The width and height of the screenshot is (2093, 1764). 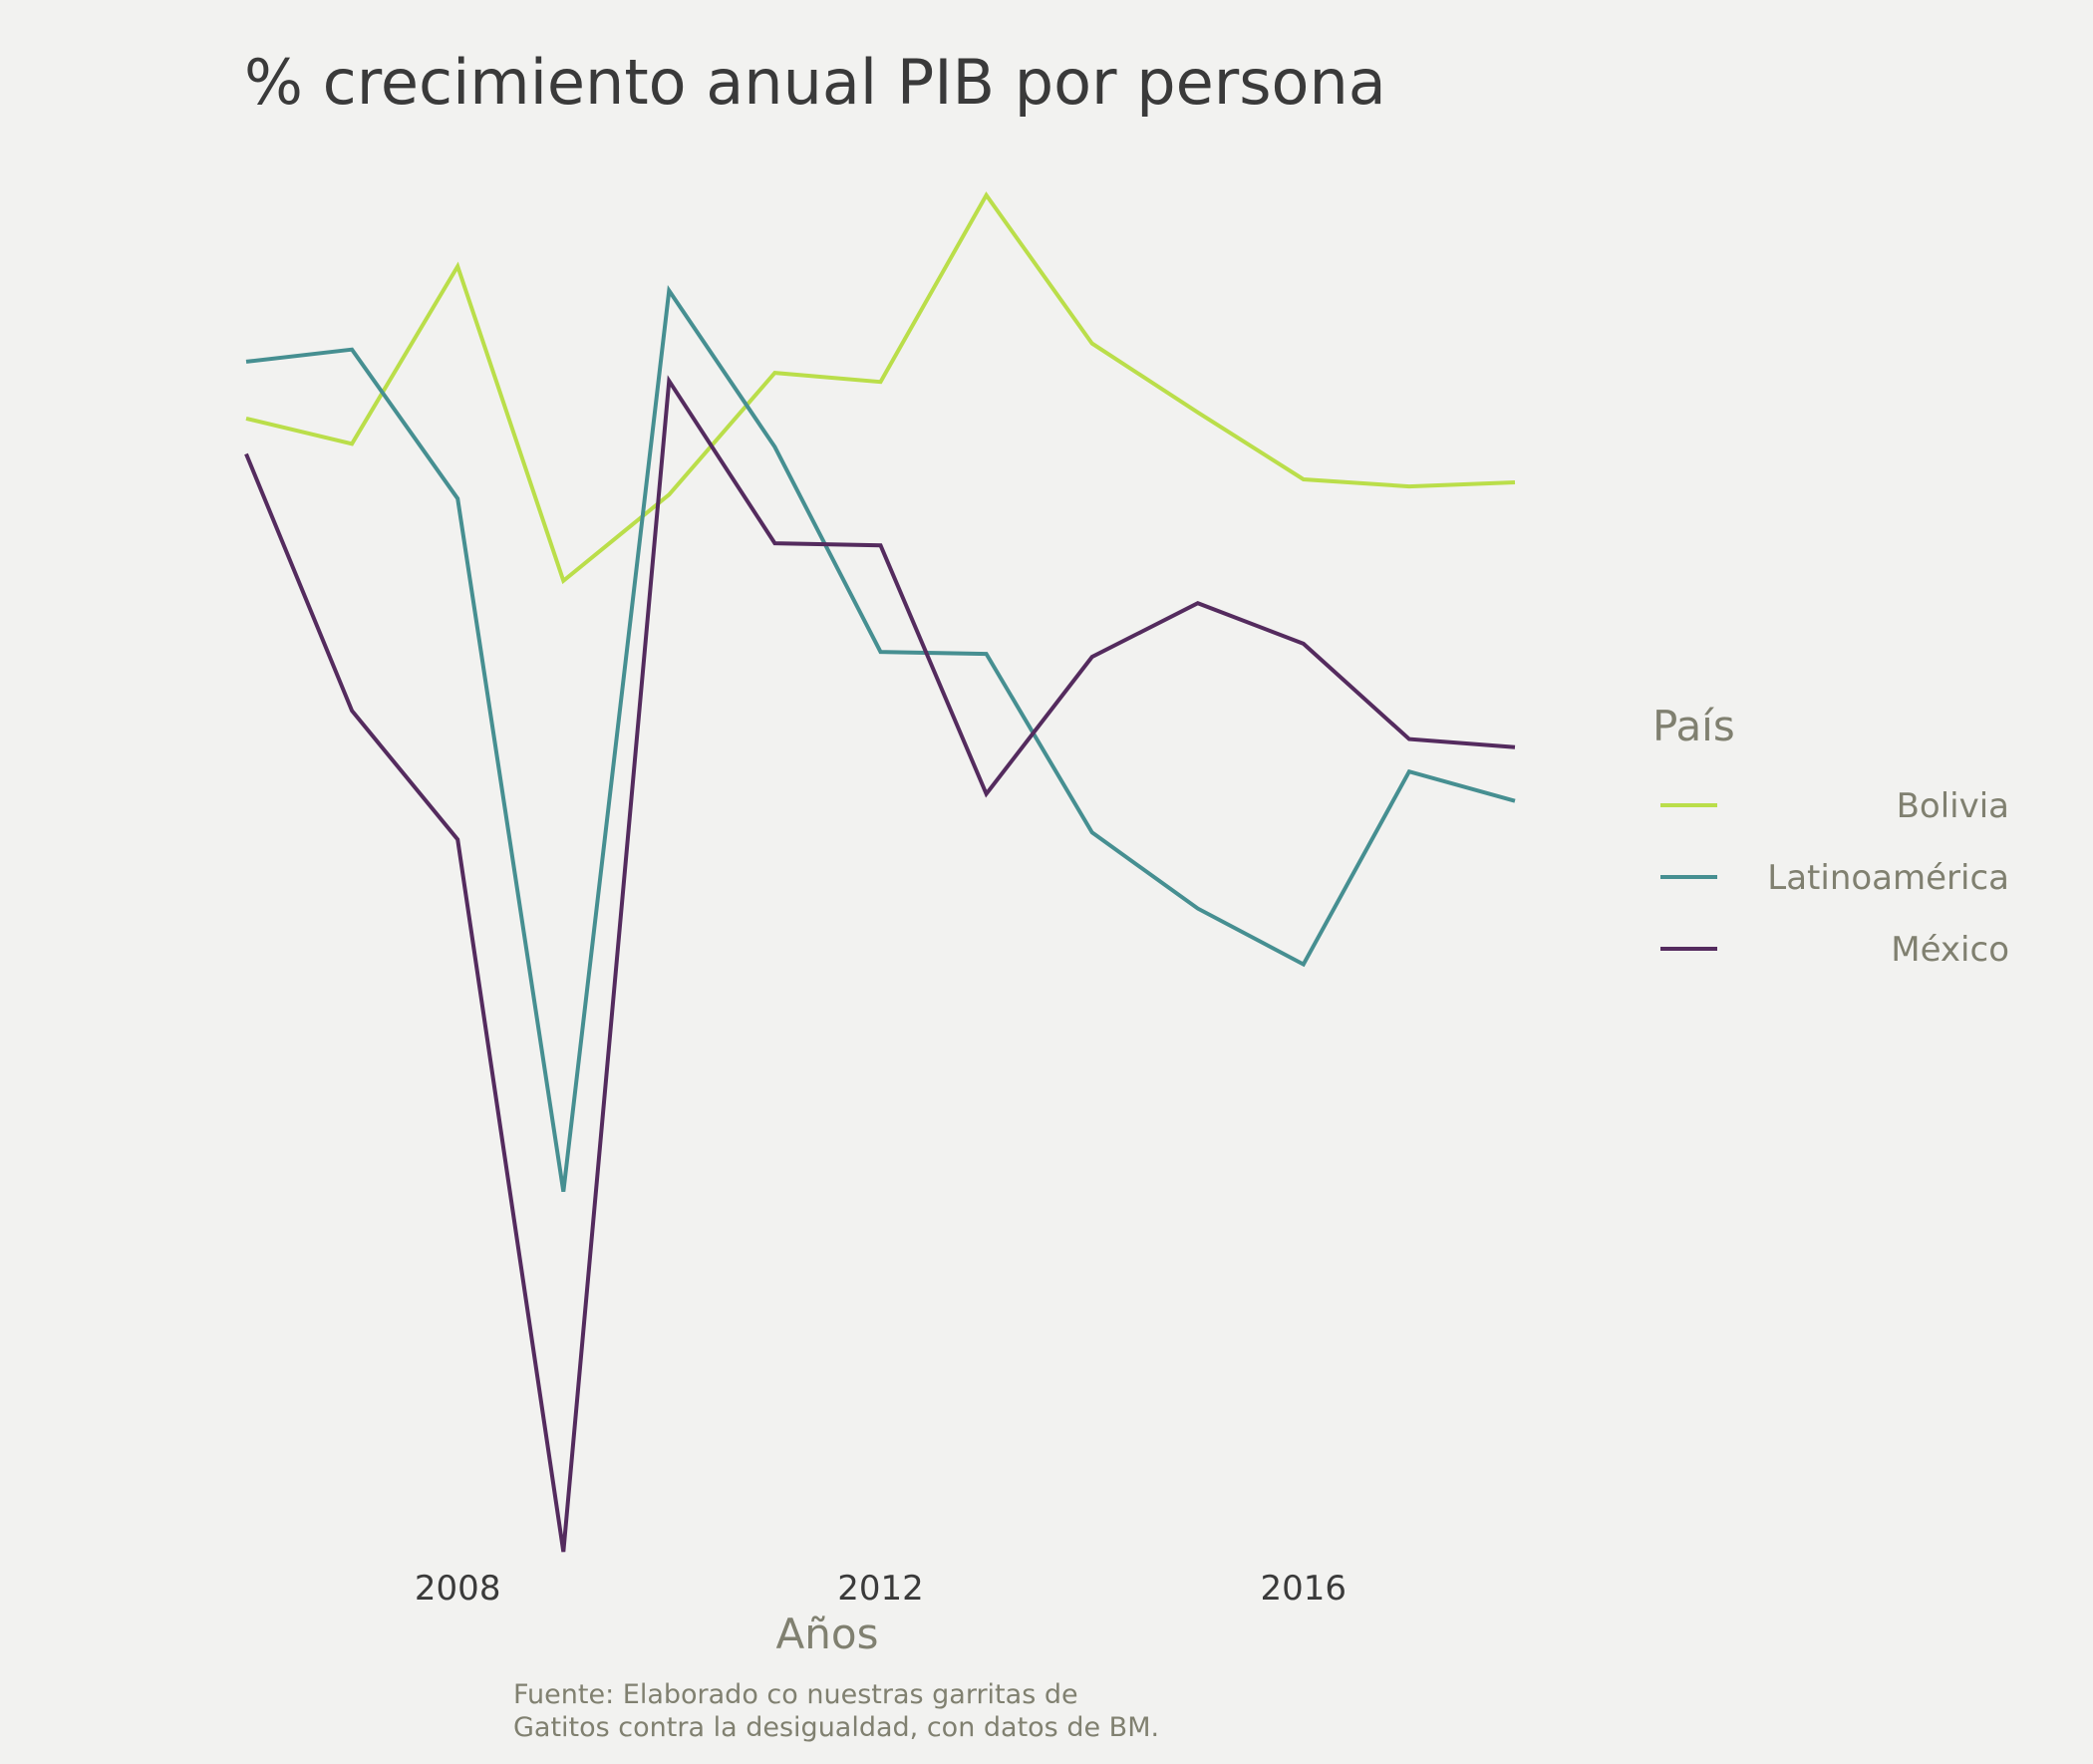 What do you see at coordinates (1693, 726) in the screenshot?
I see `legend-title: País` at bounding box center [1693, 726].